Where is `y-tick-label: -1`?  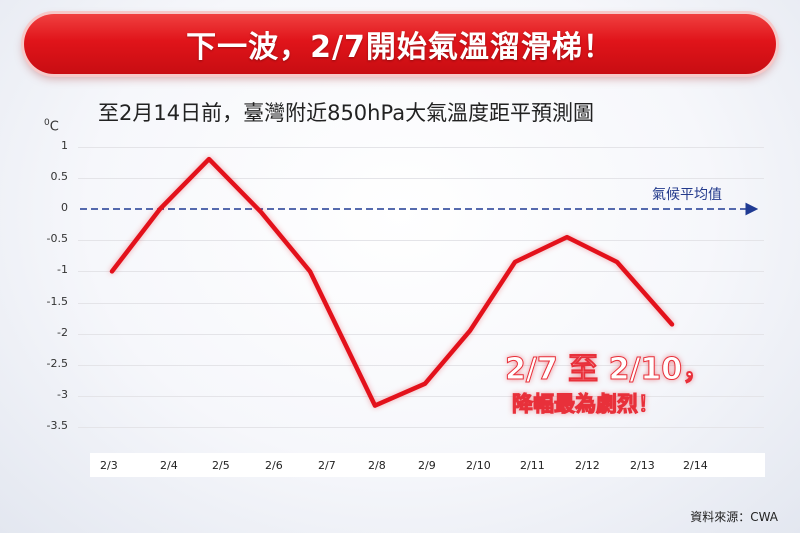 y-tick-label: -1 is located at coordinates (62, 270).